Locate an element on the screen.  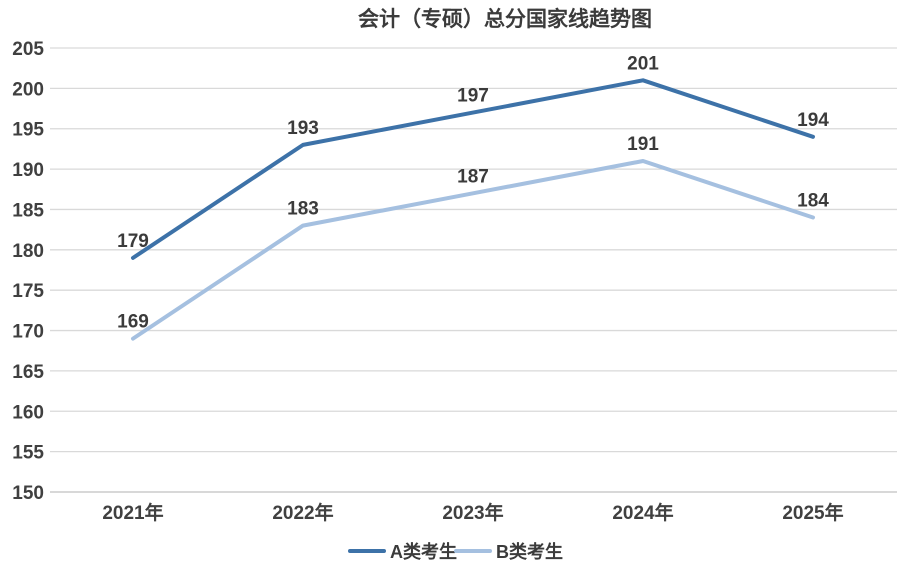
x-tick-label: 2025年 is located at coordinates (812, 512).